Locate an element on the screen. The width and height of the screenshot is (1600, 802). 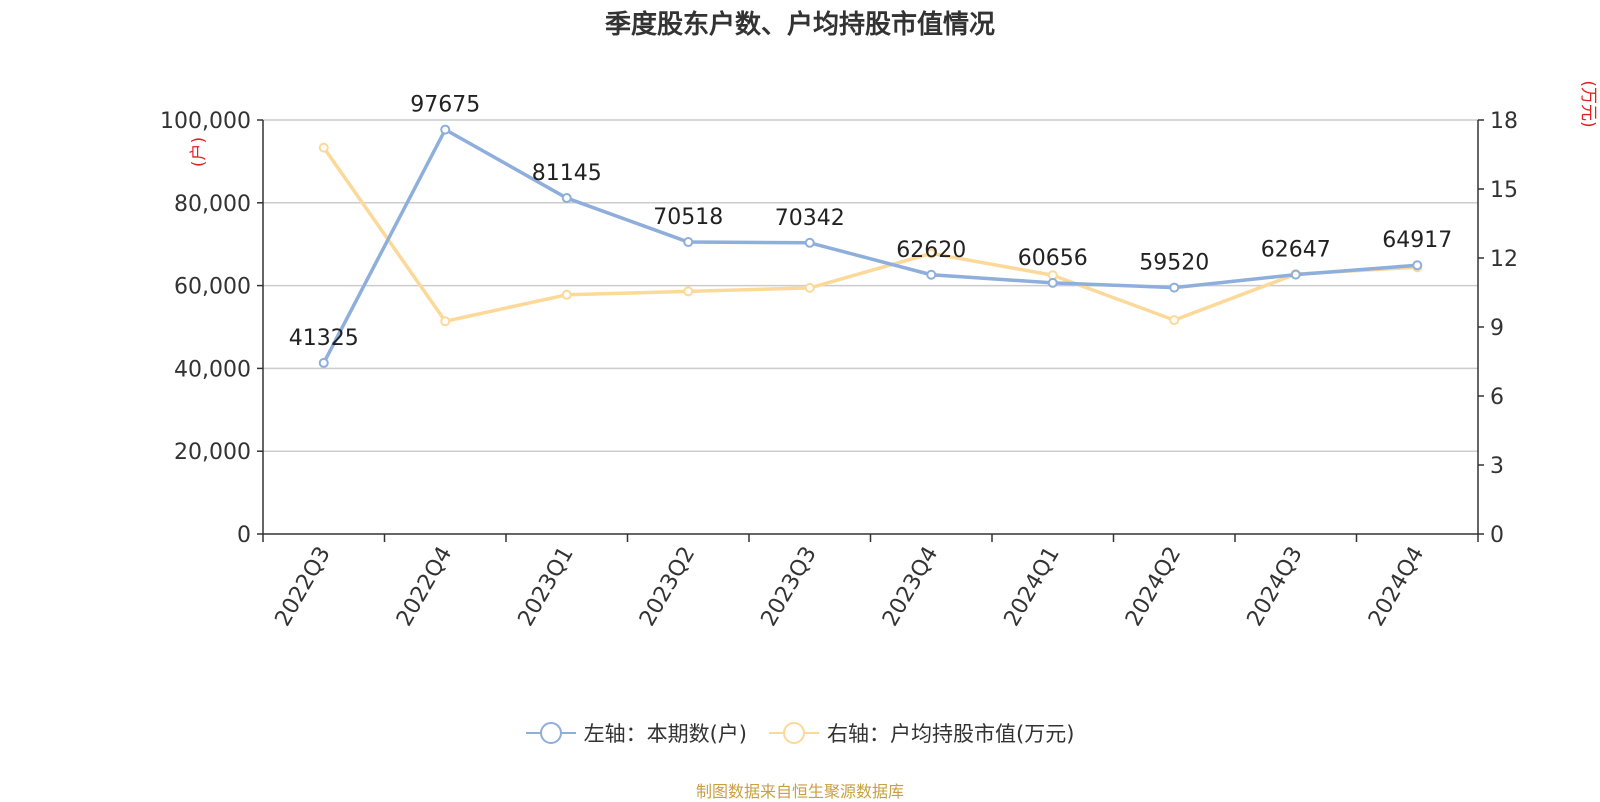
data-label: 41325 is located at coordinates (324, 338).